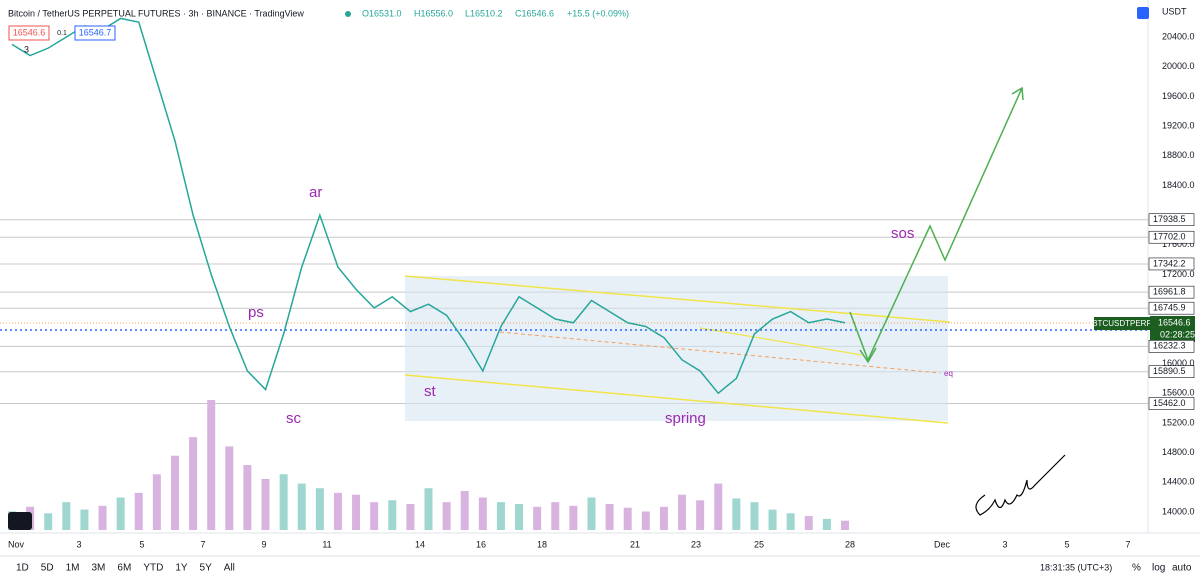 This screenshot has height=586, width=1200. What do you see at coordinates (141, 544) in the screenshot?
I see `time-axis-label: 5` at bounding box center [141, 544].